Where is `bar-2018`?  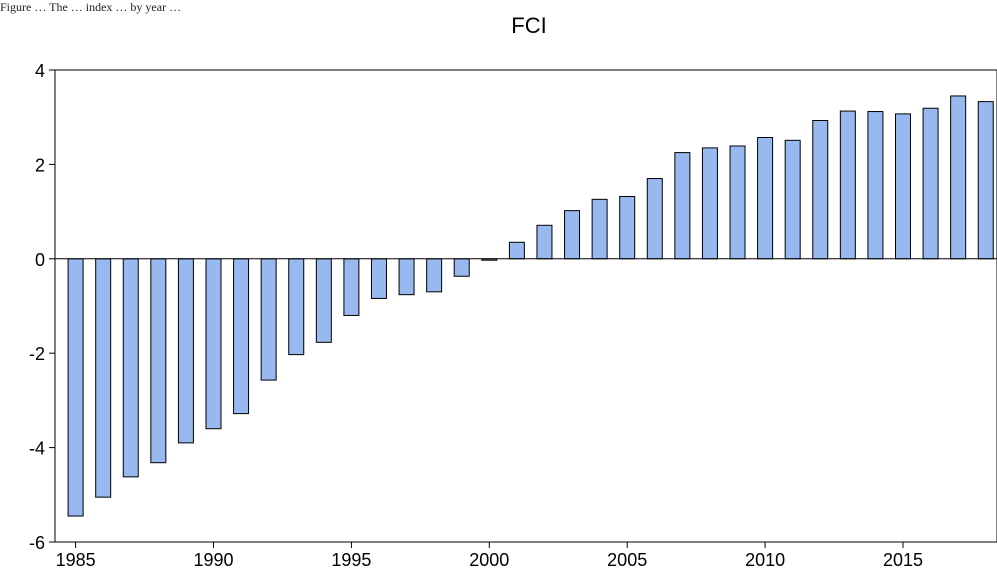 bar-2018 is located at coordinates (985, 180).